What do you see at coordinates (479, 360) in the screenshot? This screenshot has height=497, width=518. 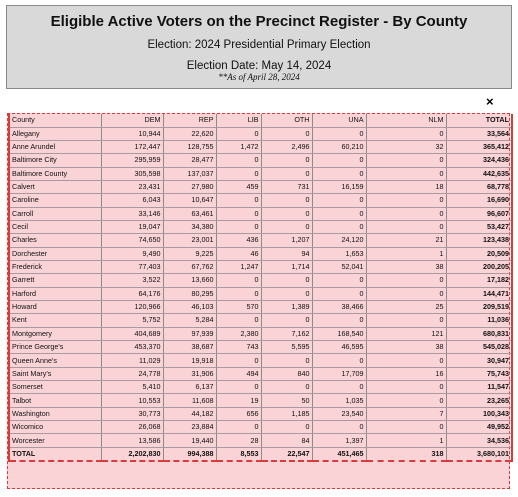 I see `value-cell: 30,947` at bounding box center [479, 360].